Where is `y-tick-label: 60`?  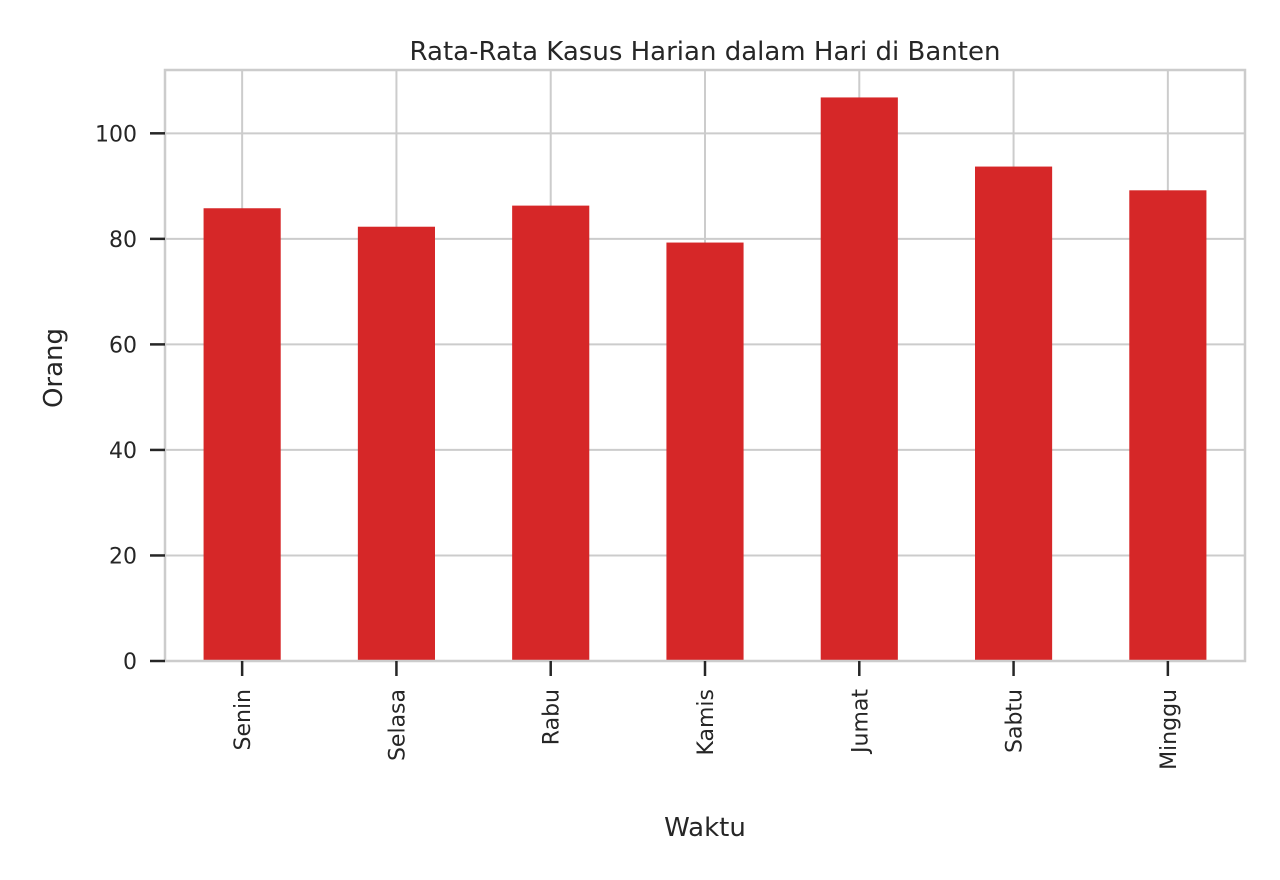
y-tick-label: 60 is located at coordinates (123, 345).